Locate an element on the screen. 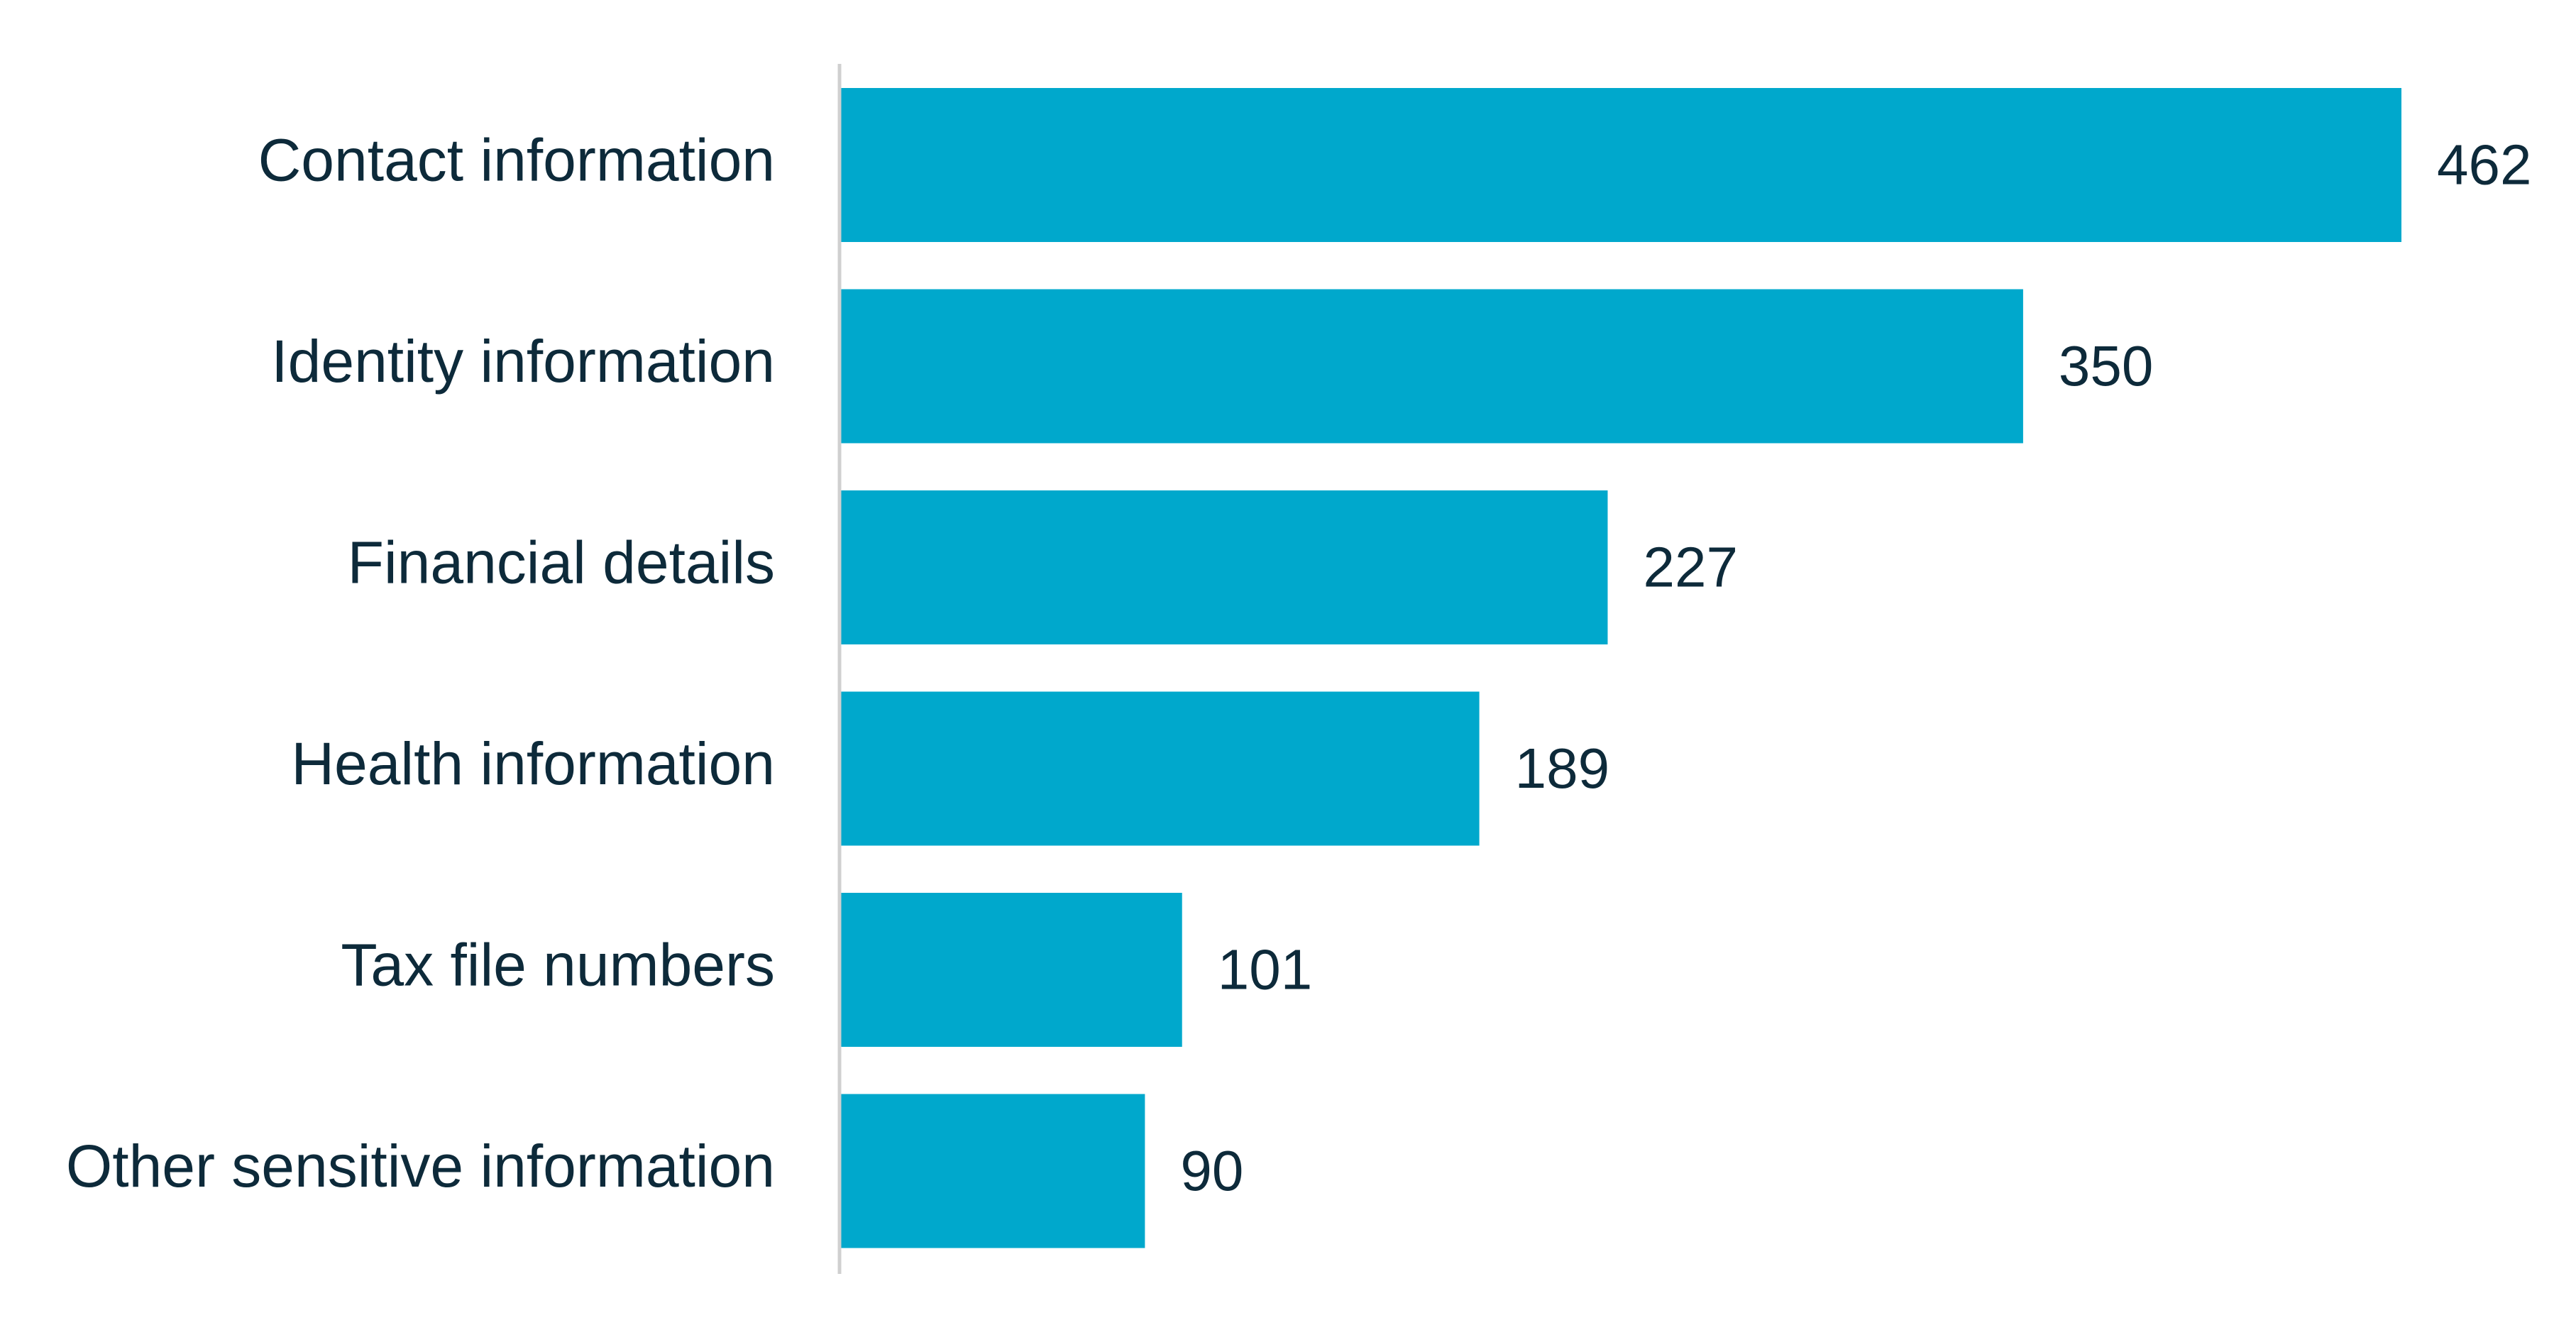 The height and width of the screenshot is (1330, 2576). category-label-1: Identity information is located at coordinates (523, 361).